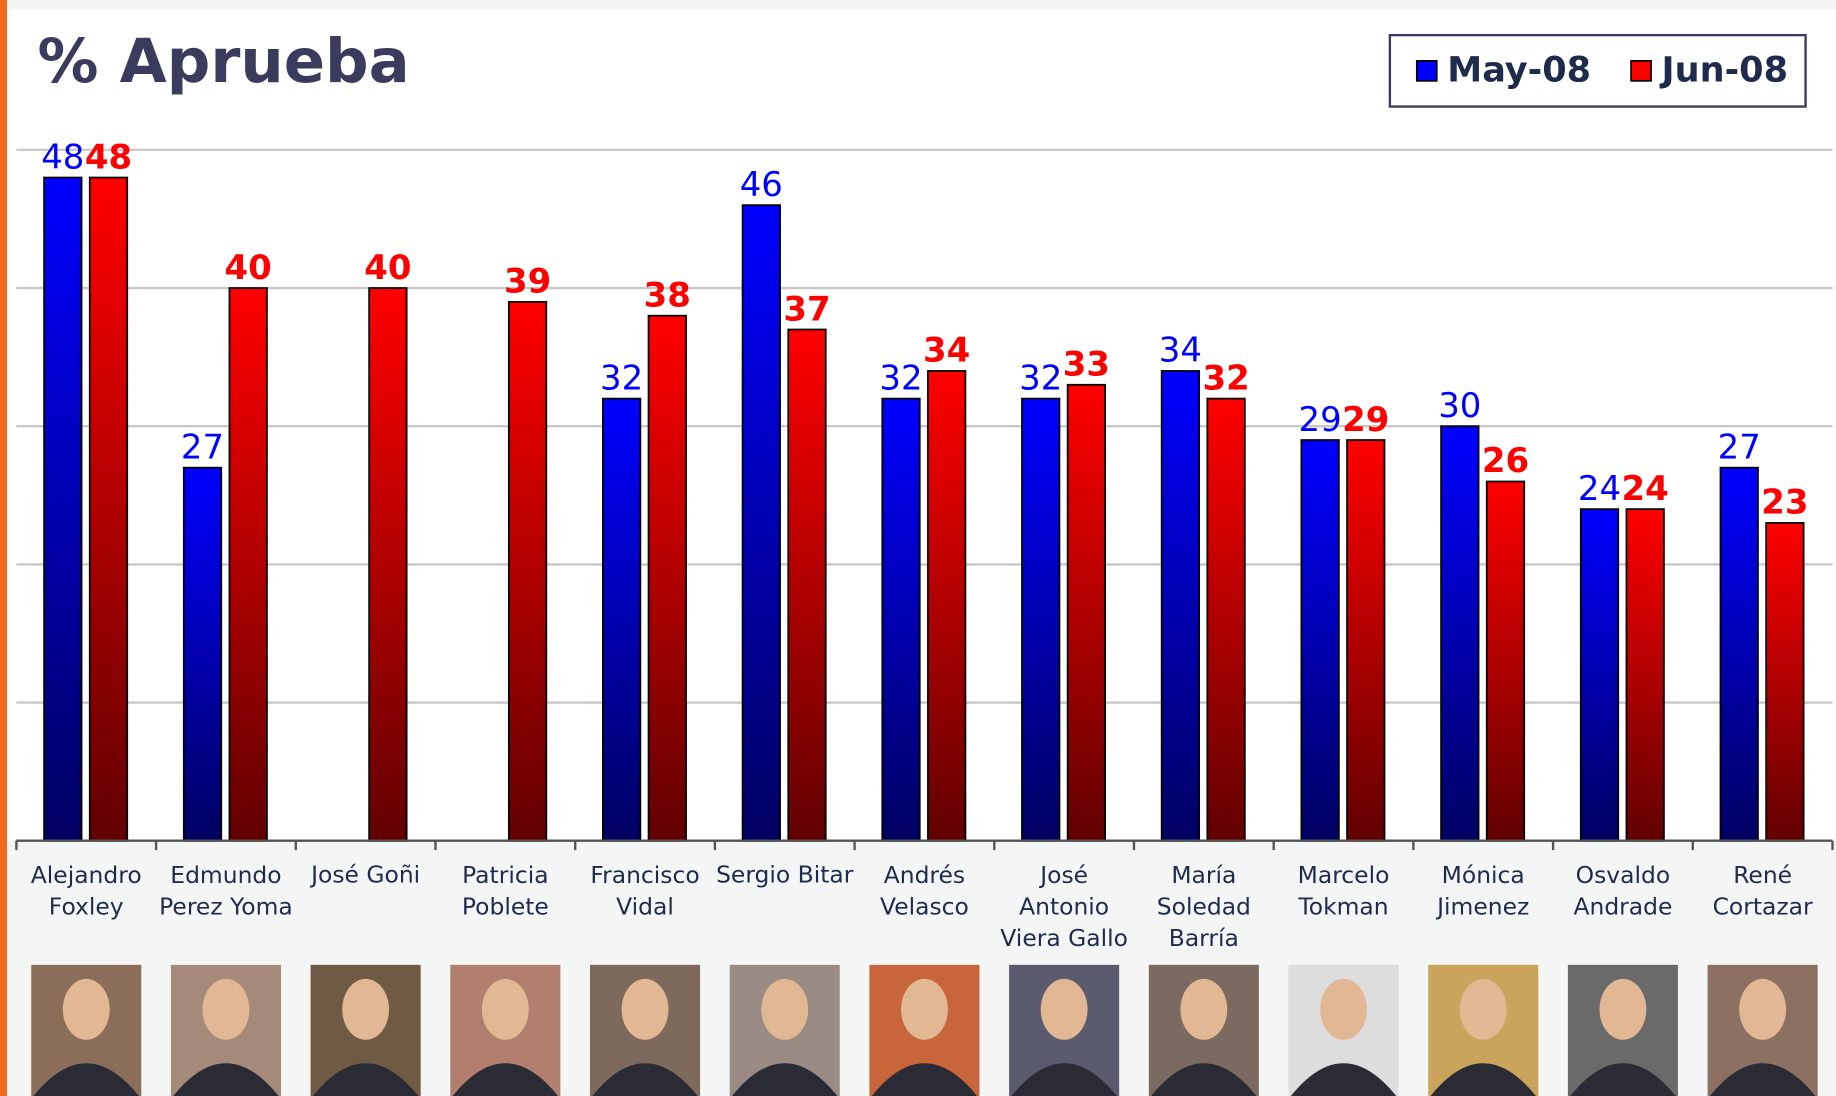 This screenshot has height=1096, width=1836. What do you see at coordinates (1459, 406) in the screenshot?
I see `value-label: 30` at bounding box center [1459, 406].